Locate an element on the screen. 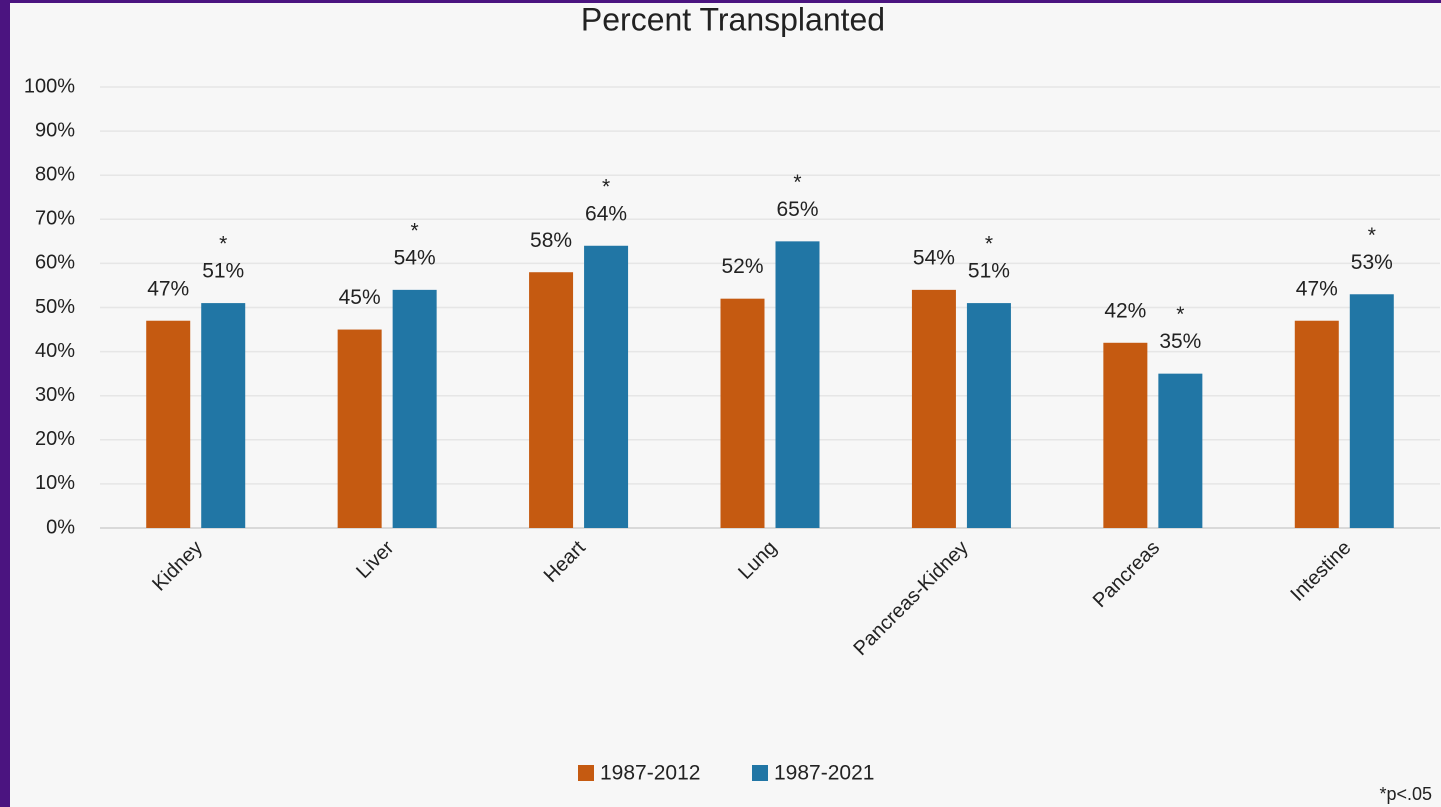 The height and width of the screenshot is (807, 1441). value-label: 64% is located at coordinates (606, 213).